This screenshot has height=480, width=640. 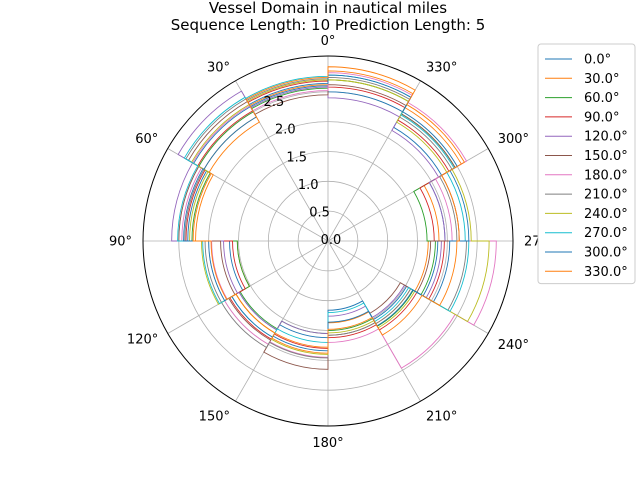 I want to click on legend-entry-label: 60.0°, so click(x=601, y=98).